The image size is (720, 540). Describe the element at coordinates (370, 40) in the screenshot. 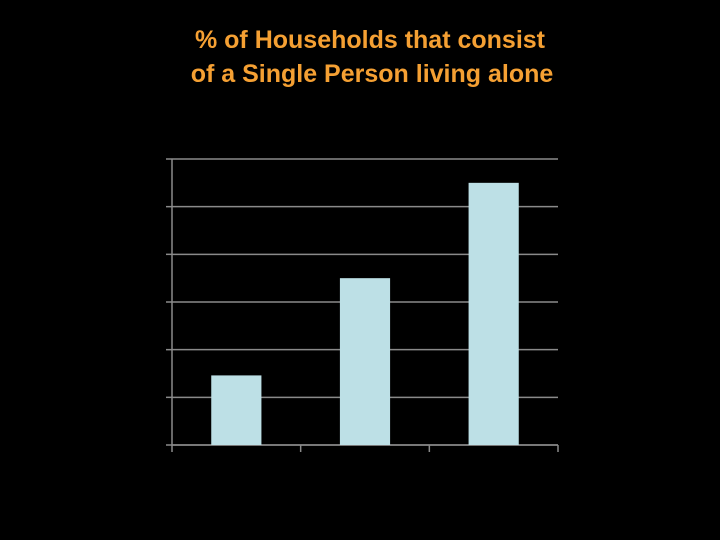

I see `chart-title: % of Households that consist` at that location.